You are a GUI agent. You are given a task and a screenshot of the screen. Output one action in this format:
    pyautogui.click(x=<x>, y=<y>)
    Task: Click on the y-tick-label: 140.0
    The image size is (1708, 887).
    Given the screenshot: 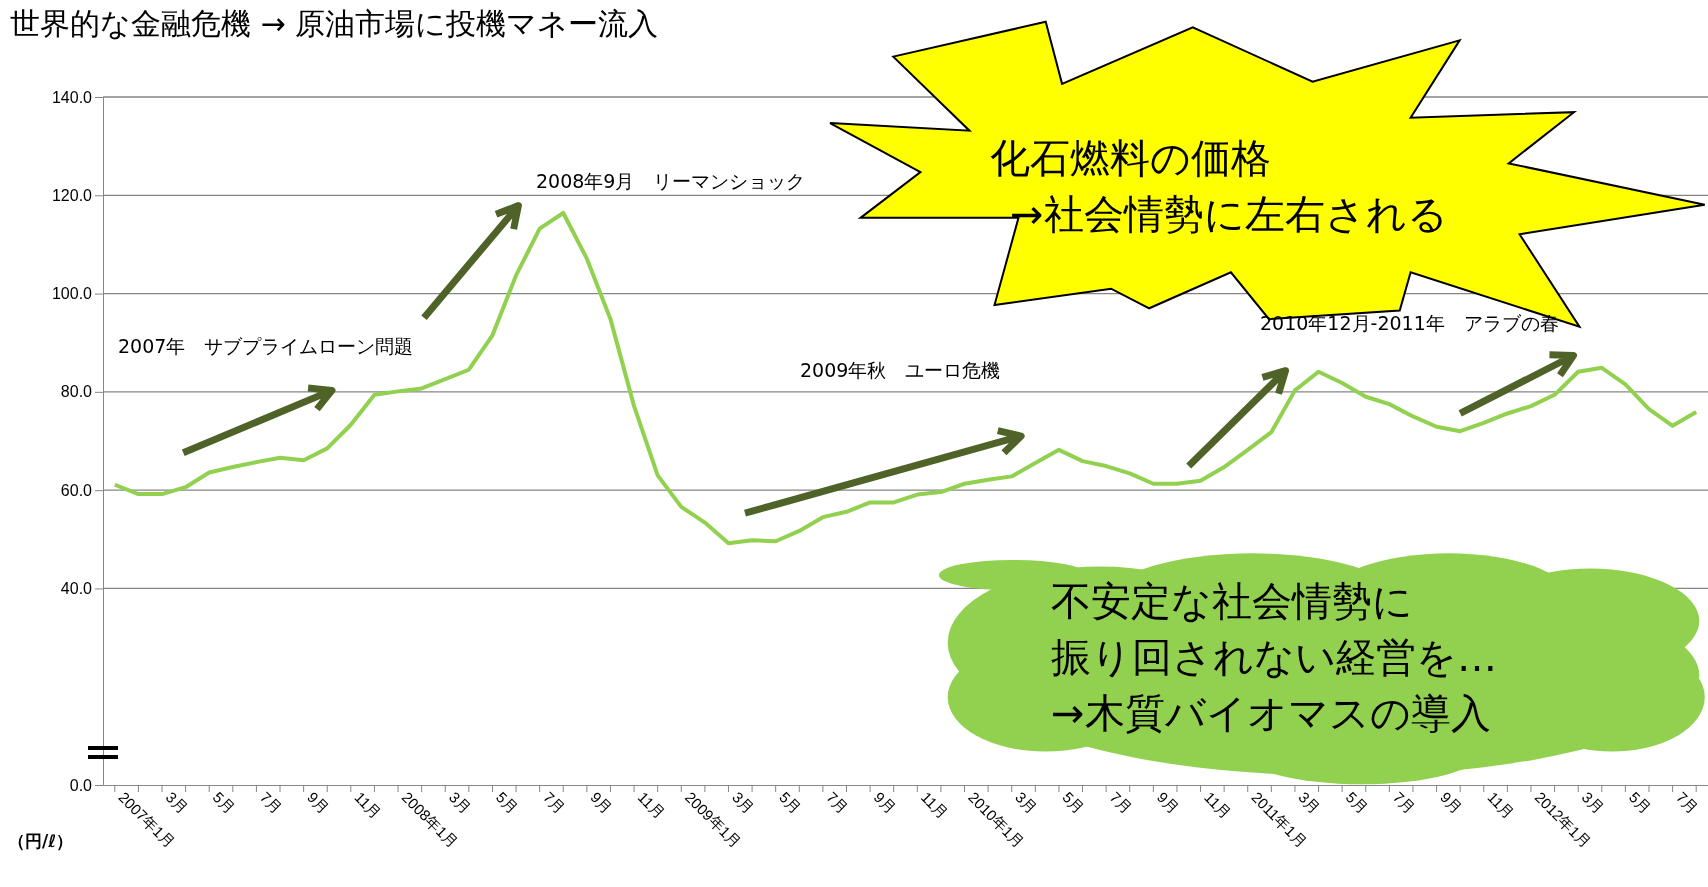 What is the action you would take?
    pyautogui.click(x=72, y=97)
    